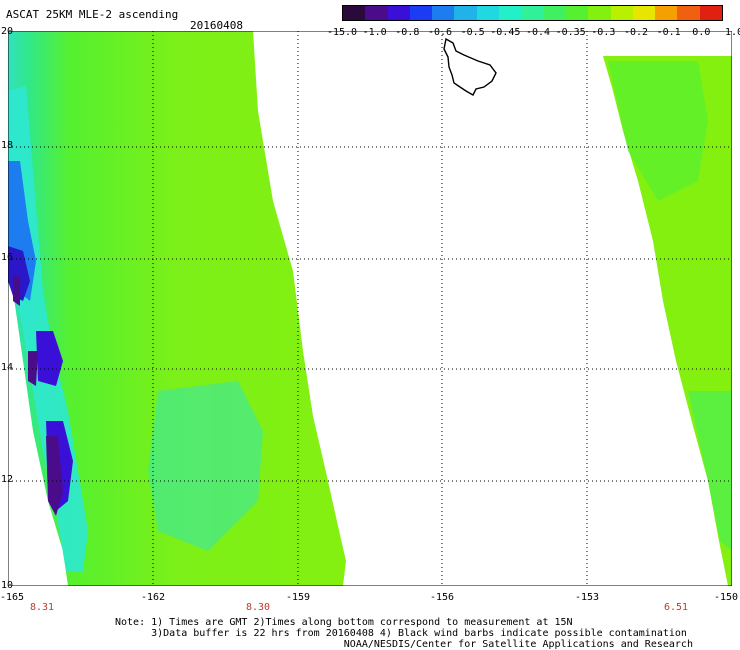  I want to click on colorbar-tick-label: -0.4, so click(538, 32).